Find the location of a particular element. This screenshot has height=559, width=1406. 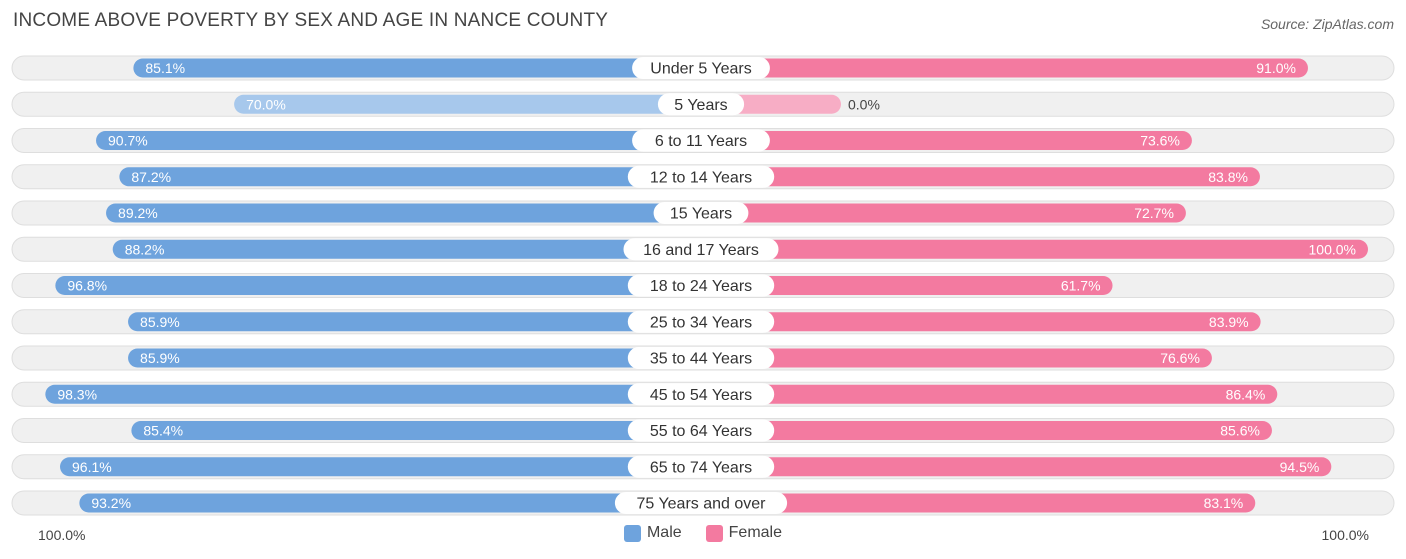

category-label: 6 to 11 Years is located at coordinates (701, 141).